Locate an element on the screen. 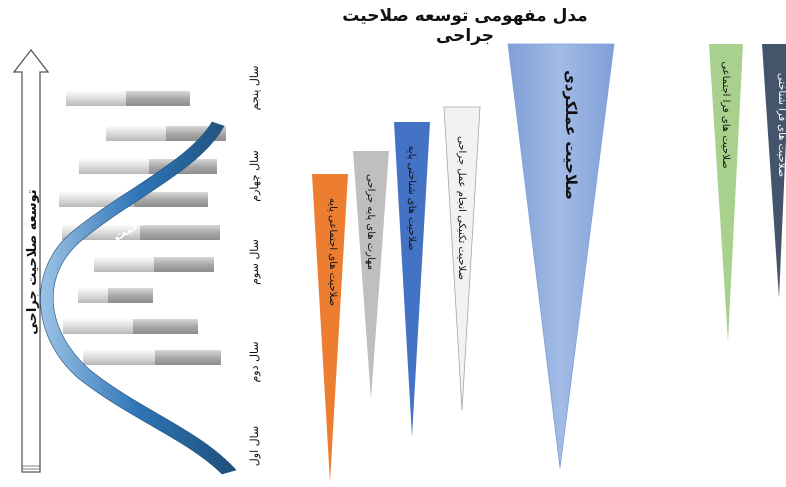  wedge-technical-operation: صلاحیت تکنیکی انجام عمل جراحی is located at coordinates (462, 258).